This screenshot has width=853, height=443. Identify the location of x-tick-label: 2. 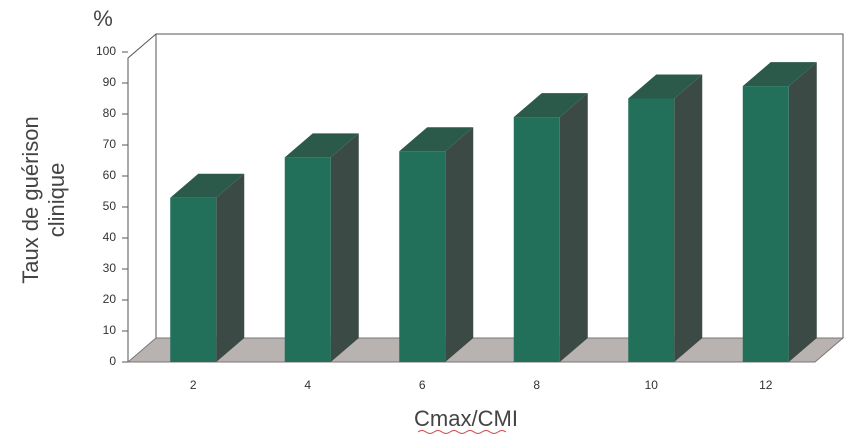
(193, 385).